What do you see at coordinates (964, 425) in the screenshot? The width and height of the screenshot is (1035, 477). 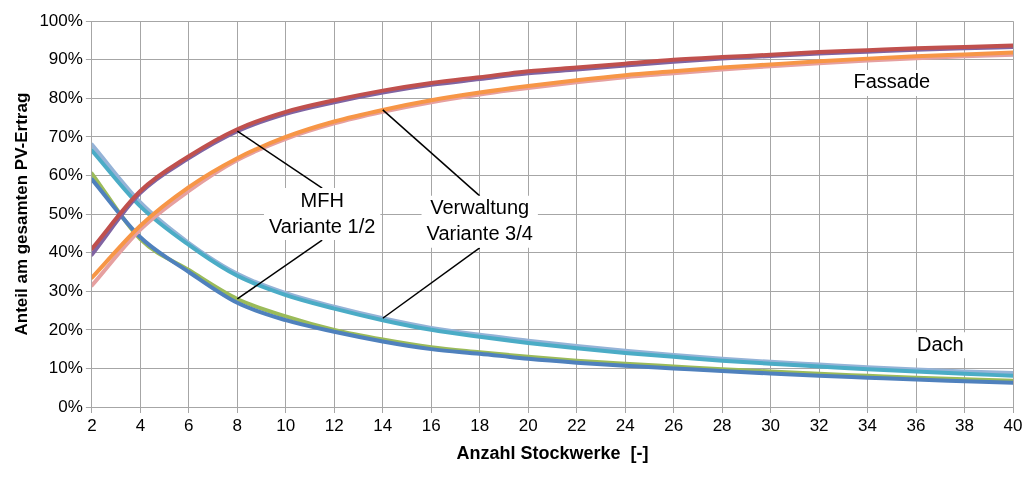 I see `x-tick-label: 38` at bounding box center [964, 425].